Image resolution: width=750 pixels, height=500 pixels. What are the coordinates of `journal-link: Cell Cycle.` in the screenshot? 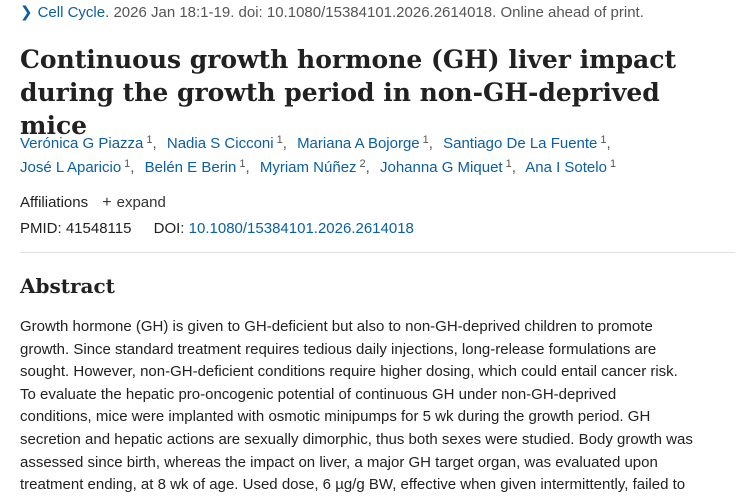 It's located at (73, 12).